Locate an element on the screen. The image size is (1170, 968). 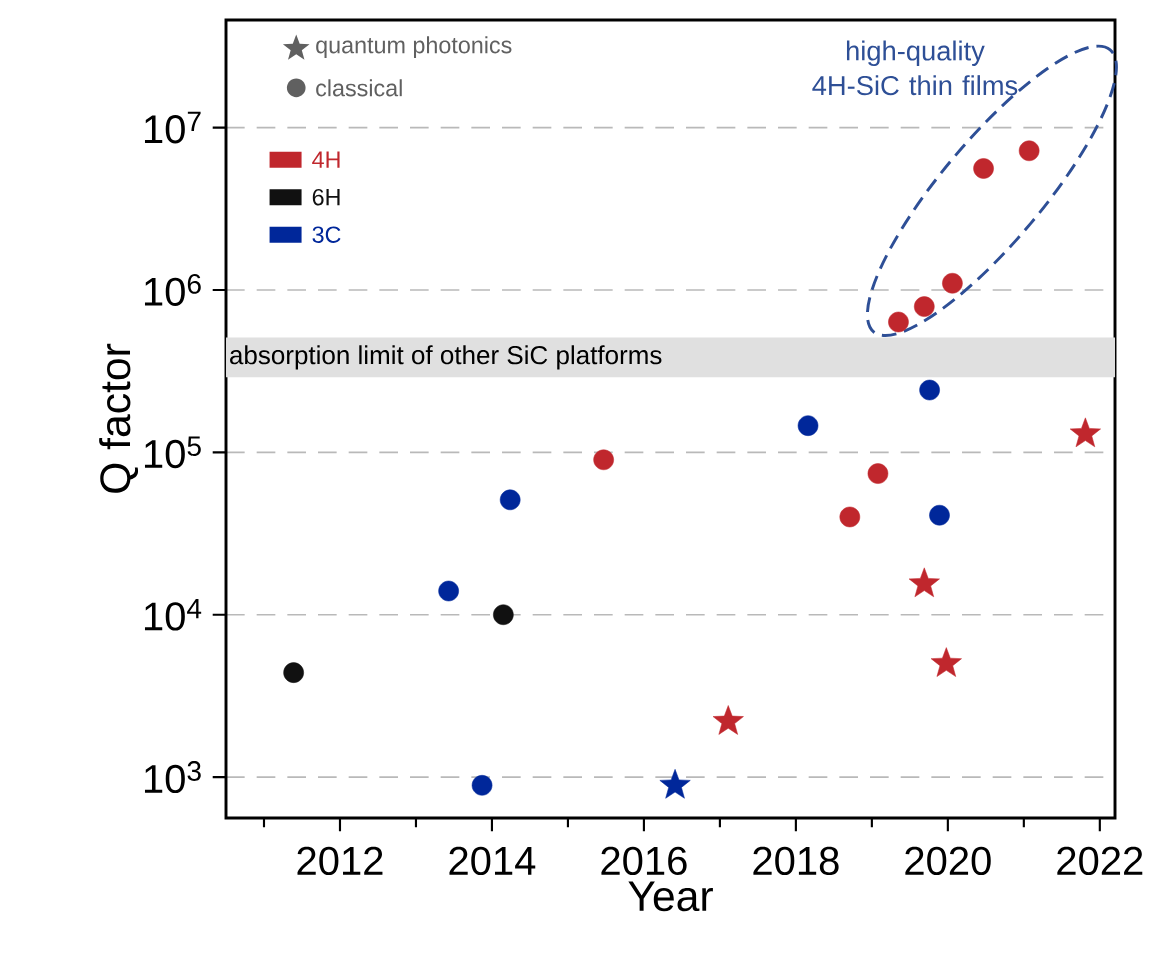
band-label: absorption limit of other SiC platforms is located at coordinates (446, 357).